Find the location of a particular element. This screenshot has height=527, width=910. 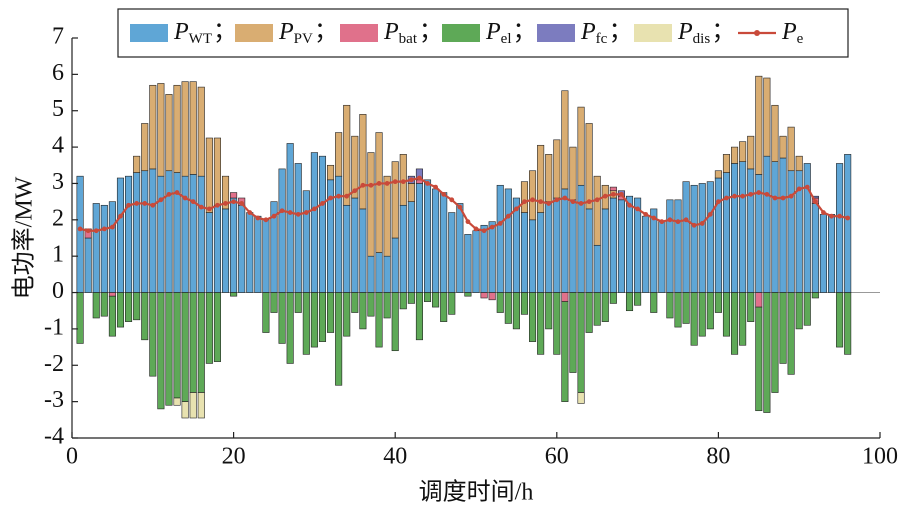

y-tick-label: 2 is located at coordinates (58, 218).